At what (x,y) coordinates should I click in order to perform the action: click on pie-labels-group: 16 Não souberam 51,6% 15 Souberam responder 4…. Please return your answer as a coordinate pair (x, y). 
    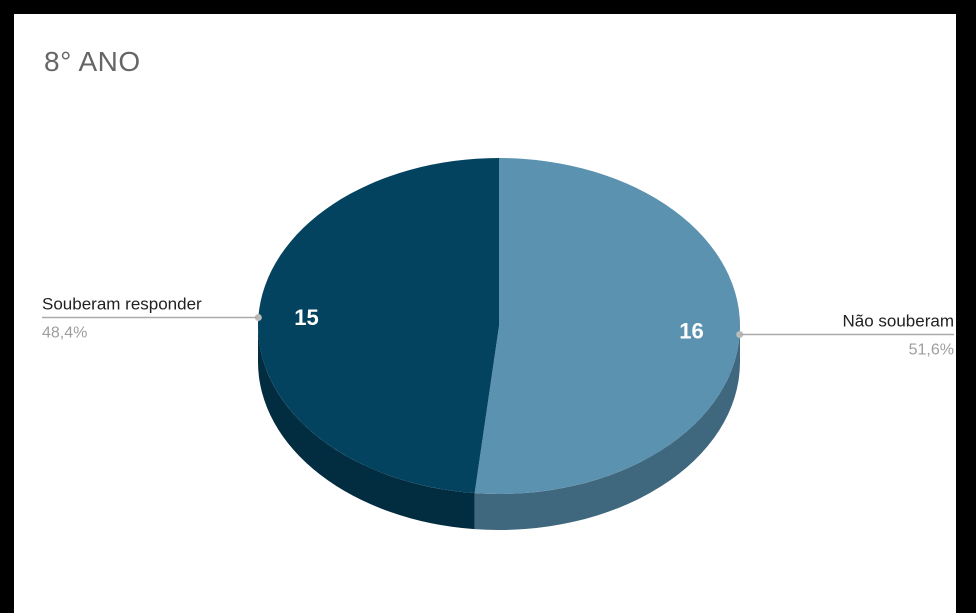
    Looking at the image, I should click on (498, 326).